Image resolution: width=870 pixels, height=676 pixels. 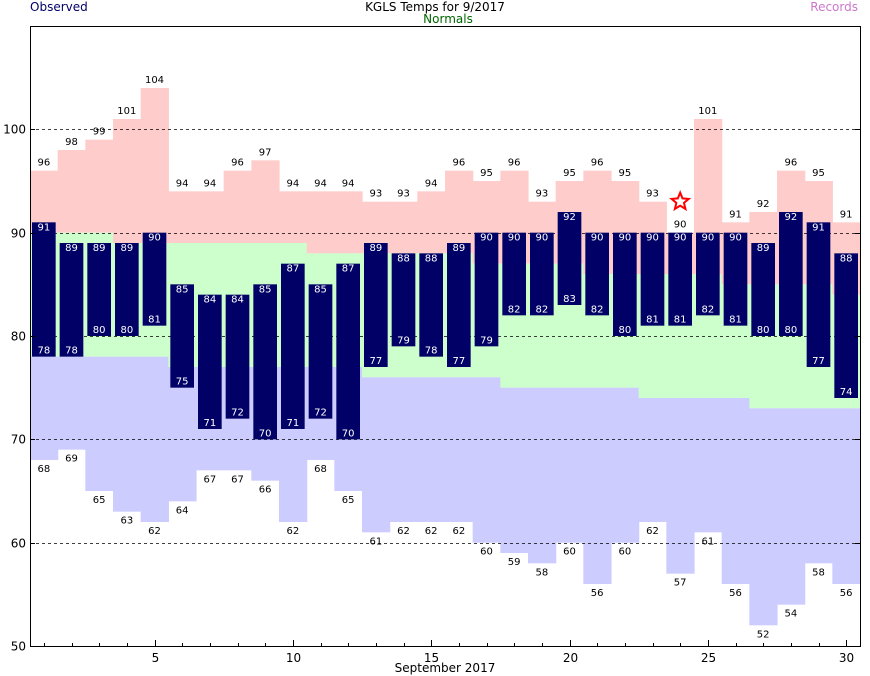 I want to click on record-low-label: 67, so click(x=237, y=479).